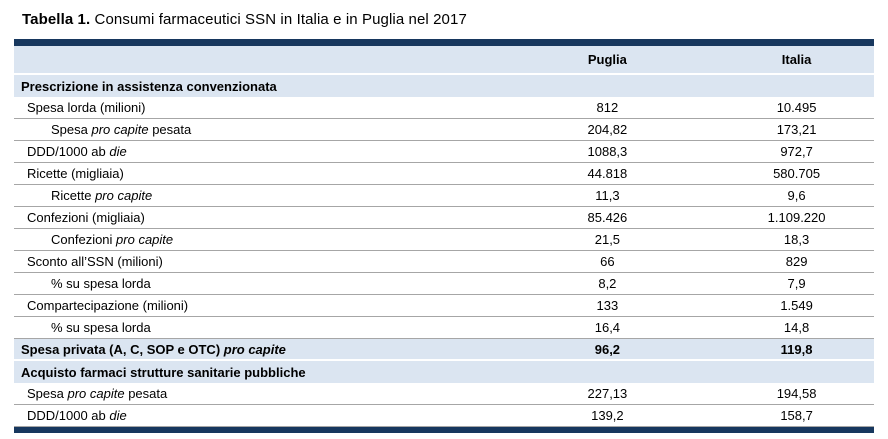  I want to click on value-puglia: 812, so click(607, 107).